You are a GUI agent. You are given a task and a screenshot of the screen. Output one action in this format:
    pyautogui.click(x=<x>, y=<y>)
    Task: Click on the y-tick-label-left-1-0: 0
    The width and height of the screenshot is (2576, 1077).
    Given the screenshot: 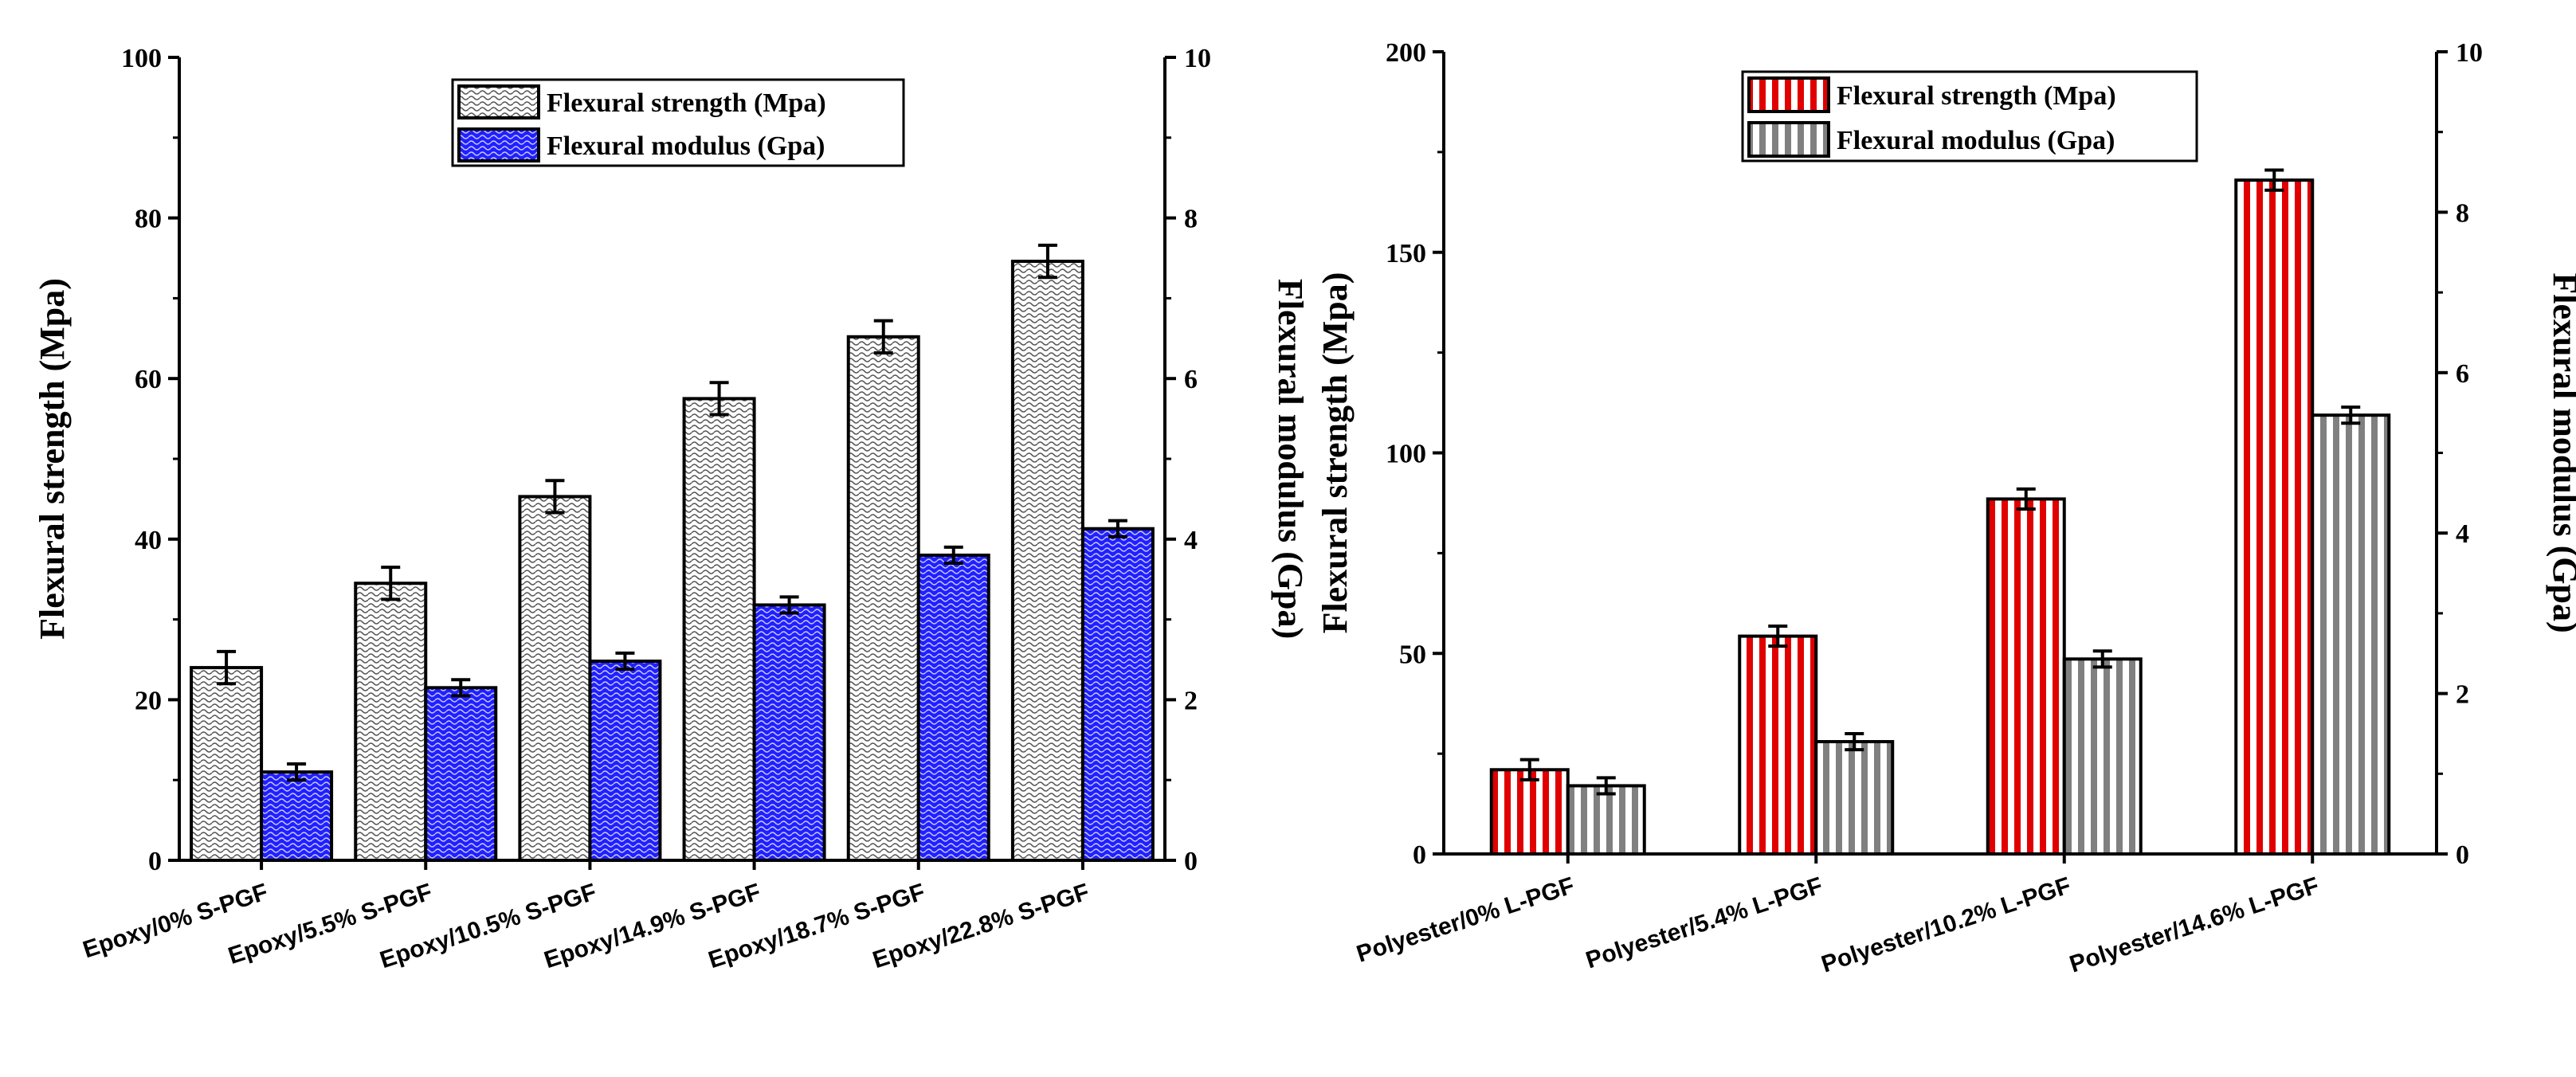 What is the action you would take?
    pyautogui.click(x=1419, y=855)
    